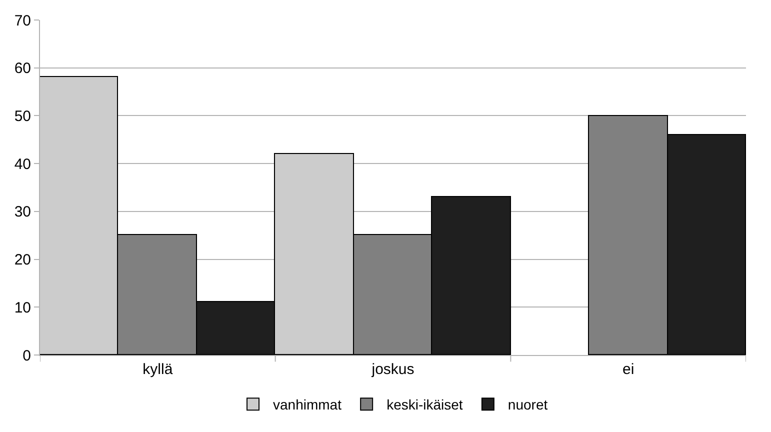 This screenshot has width=771, height=432. I want to click on legend-label: nuoret, so click(528, 404).